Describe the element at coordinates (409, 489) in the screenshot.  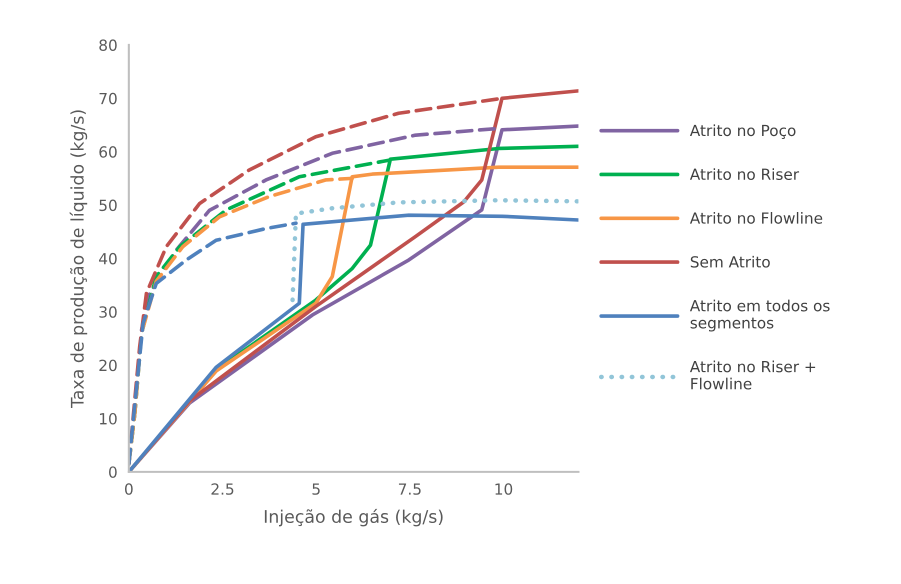
I see `x-tick-label: 7.5` at that location.